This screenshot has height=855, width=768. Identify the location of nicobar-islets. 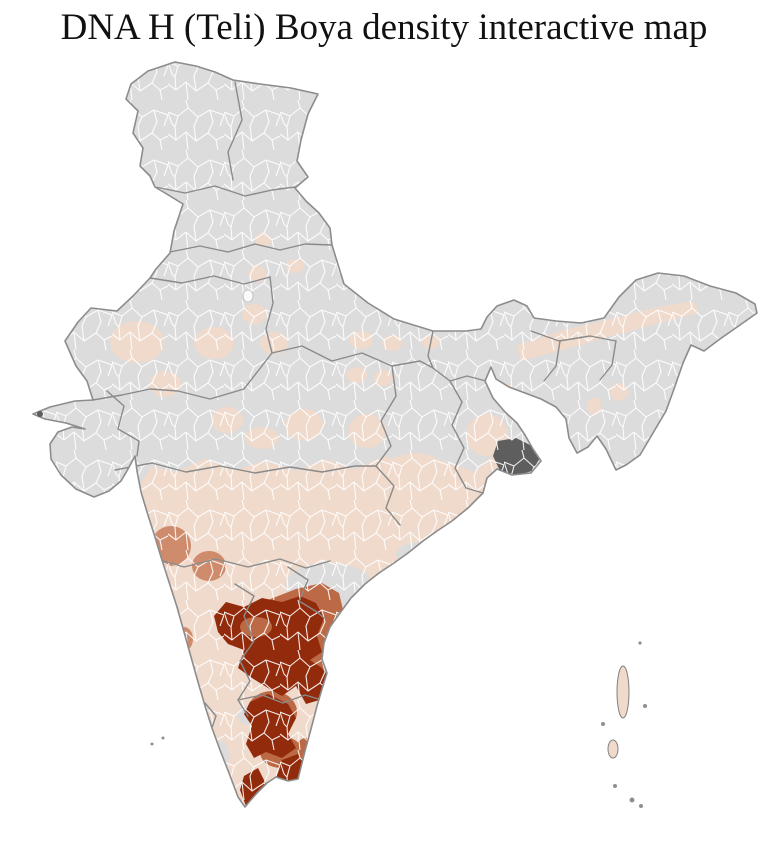
(624, 724).